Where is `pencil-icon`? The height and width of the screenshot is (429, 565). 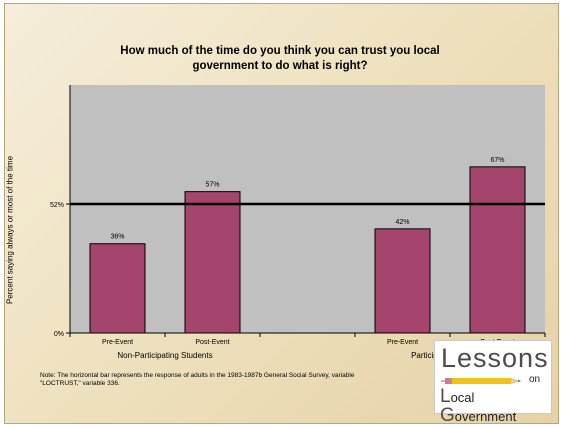 pencil-icon is located at coordinates (481, 381).